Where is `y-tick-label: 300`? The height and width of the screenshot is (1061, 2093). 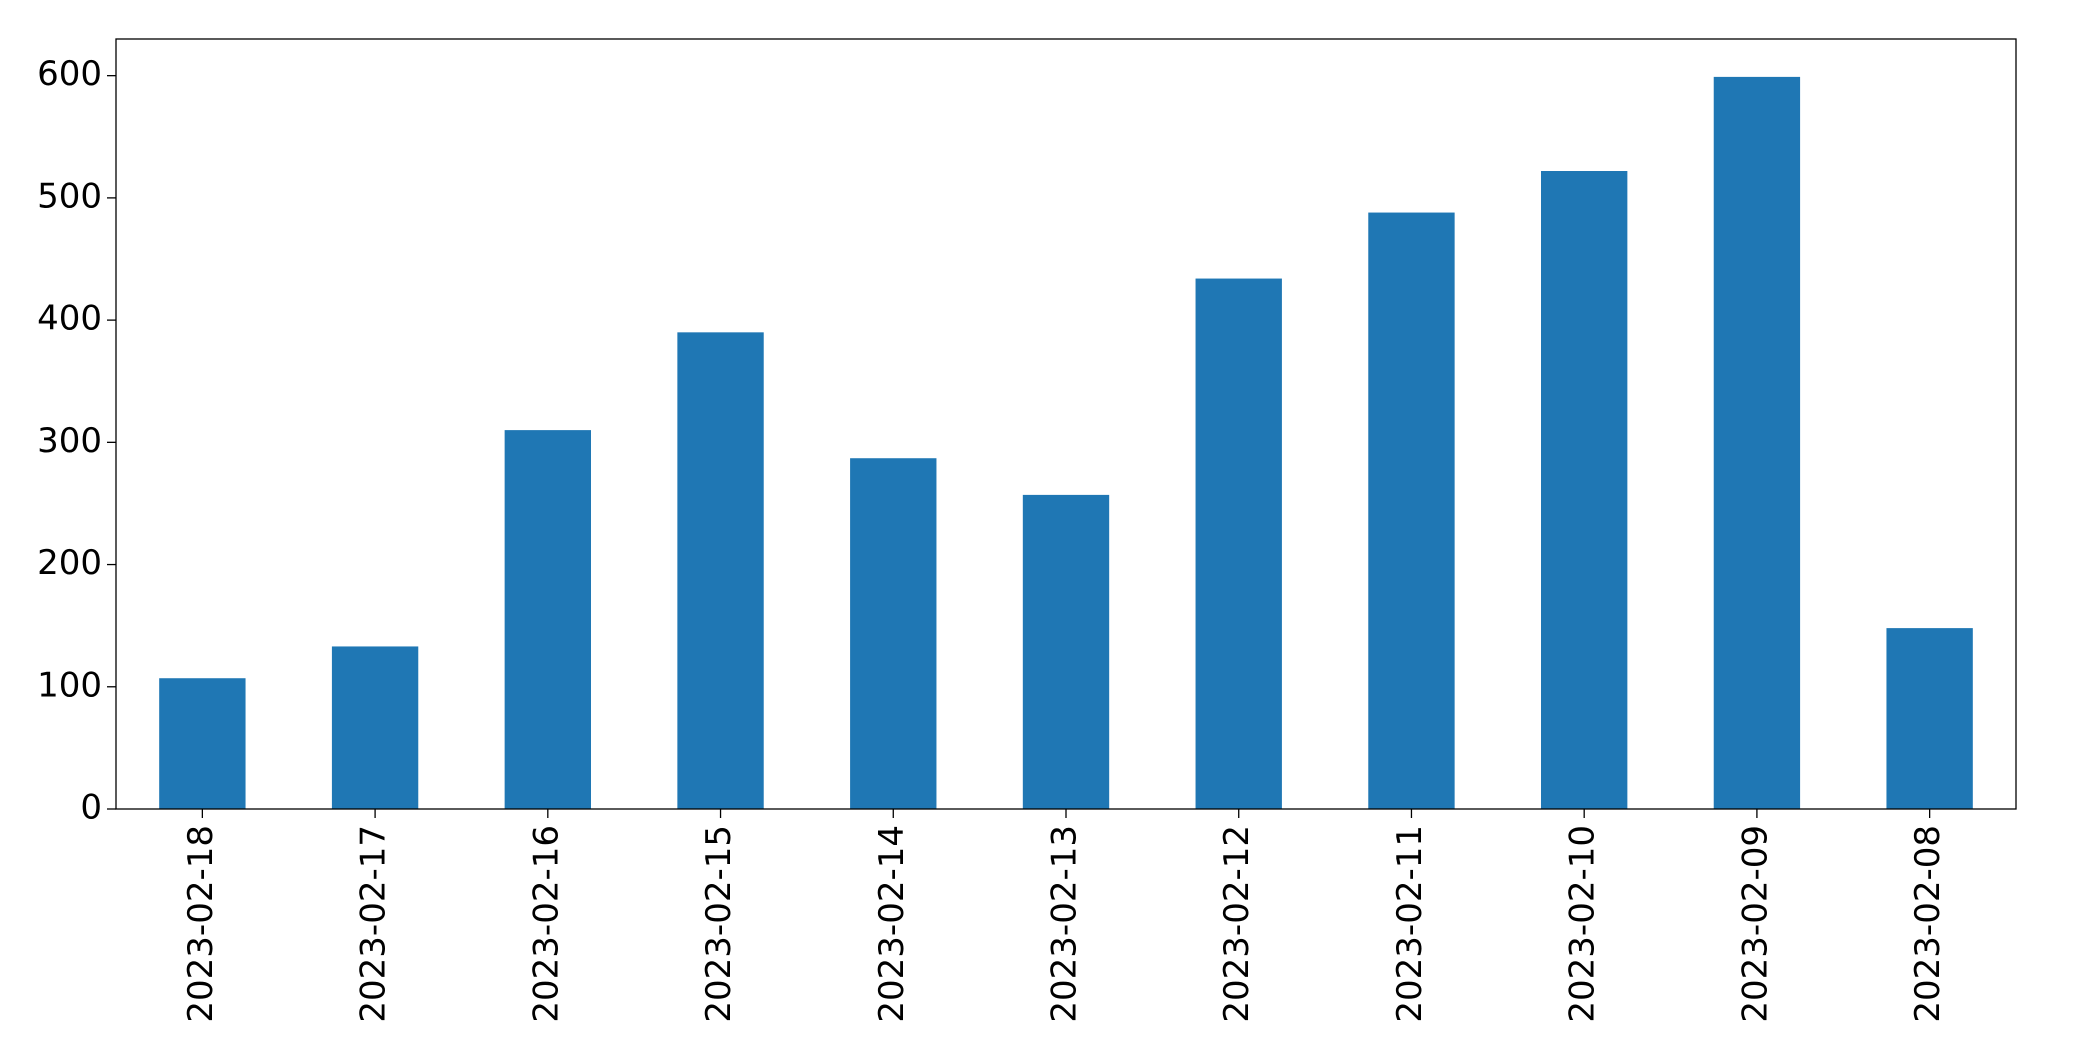 y-tick-label: 300 is located at coordinates (69, 441).